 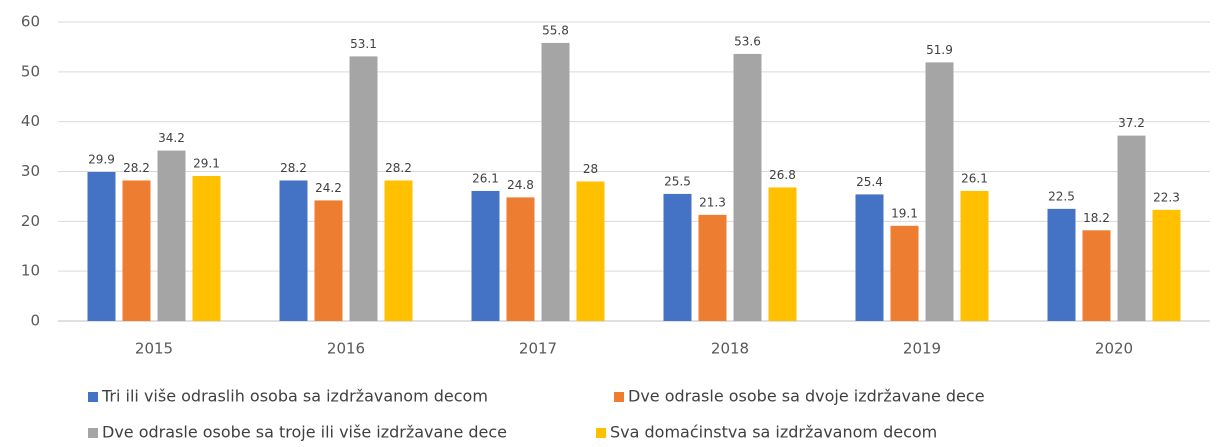 What do you see at coordinates (939, 50) in the screenshot?
I see `value-label: 51.9` at bounding box center [939, 50].